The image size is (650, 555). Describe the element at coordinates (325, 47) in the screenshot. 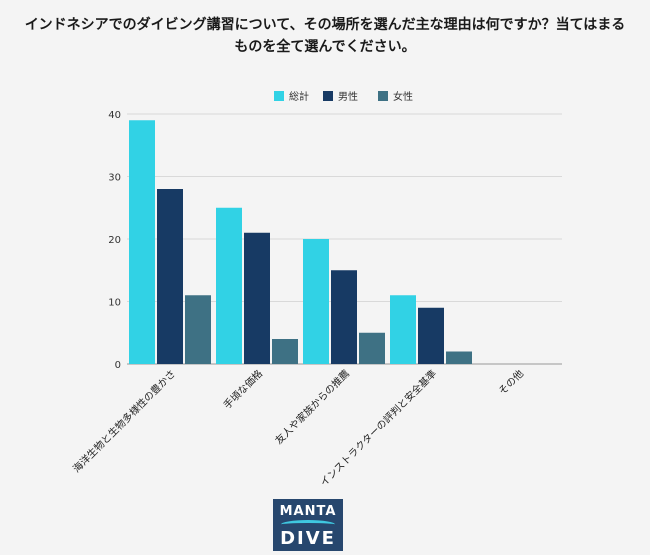

I see `chart-title-line-2: ものを全て選んでください。` at that location.